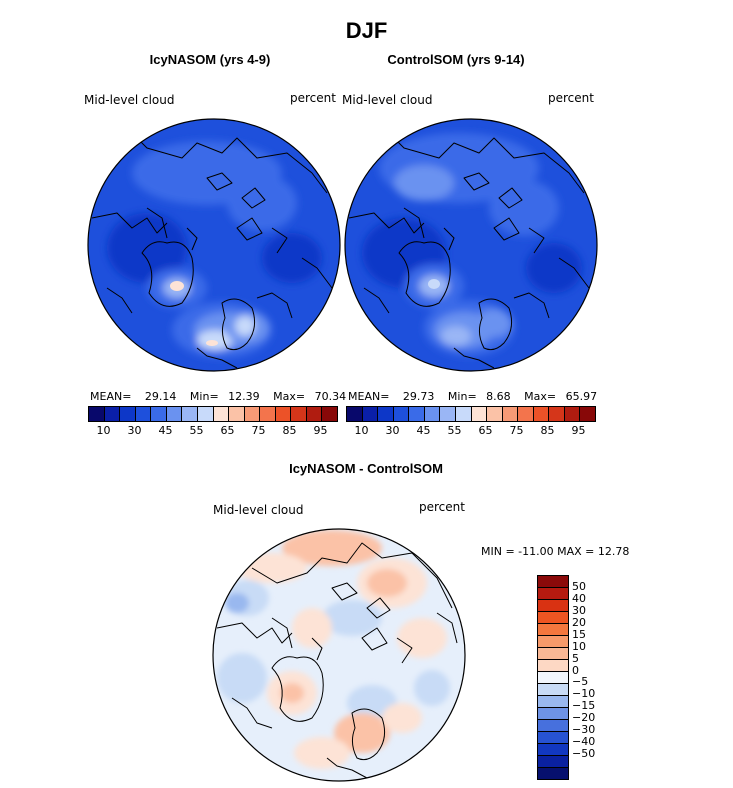 This screenshot has width=733, height=788. Describe the element at coordinates (366, 468) in the screenshot. I see `diff-panel-title: IcyNASOM - ControlSOM` at that location.